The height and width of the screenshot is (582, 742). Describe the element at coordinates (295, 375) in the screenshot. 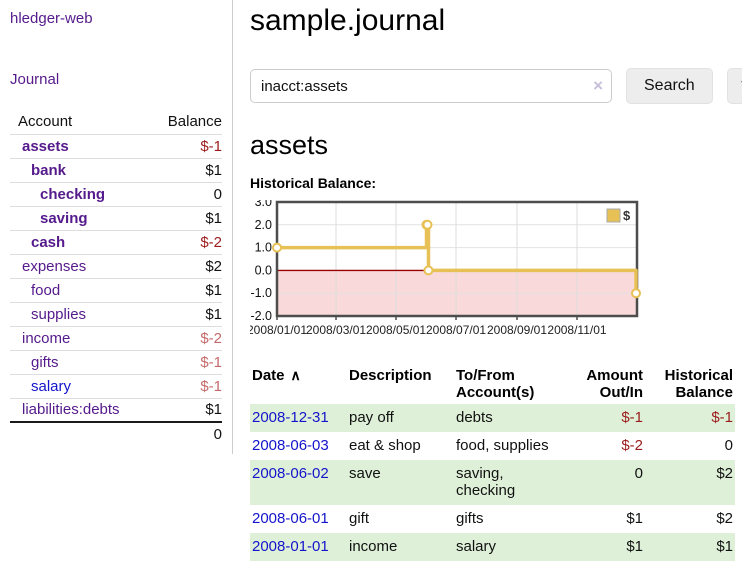

I see `sort-ascending-icon: ∧` at that location.